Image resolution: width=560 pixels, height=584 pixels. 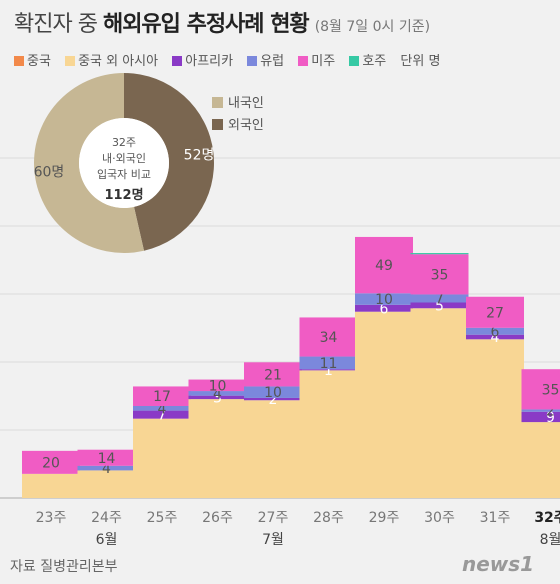 What do you see at coordinates (124, 174) in the screenshot?
I see `pie-title-line: 입국자 비교` at bounding box center [124, 174].